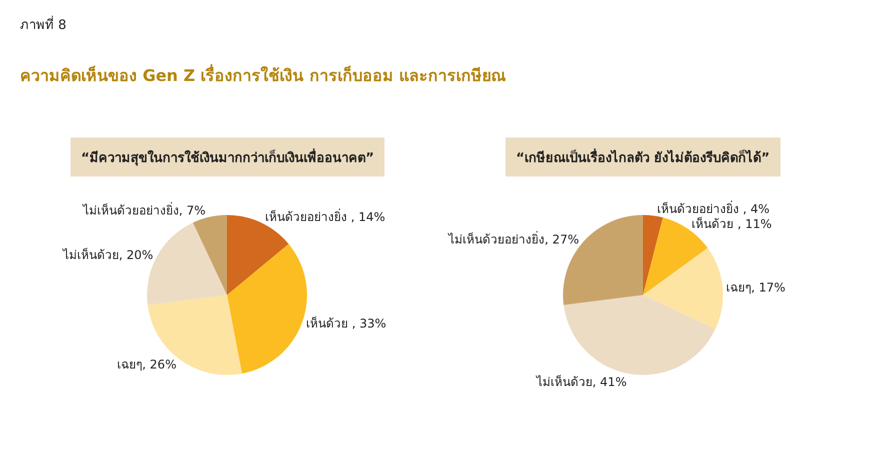 The width and height of the screenshot is (870, 464). I want to click on slice-label: เห็นด้วยอย่างยิ่ง , 4%, so click(713, 208).